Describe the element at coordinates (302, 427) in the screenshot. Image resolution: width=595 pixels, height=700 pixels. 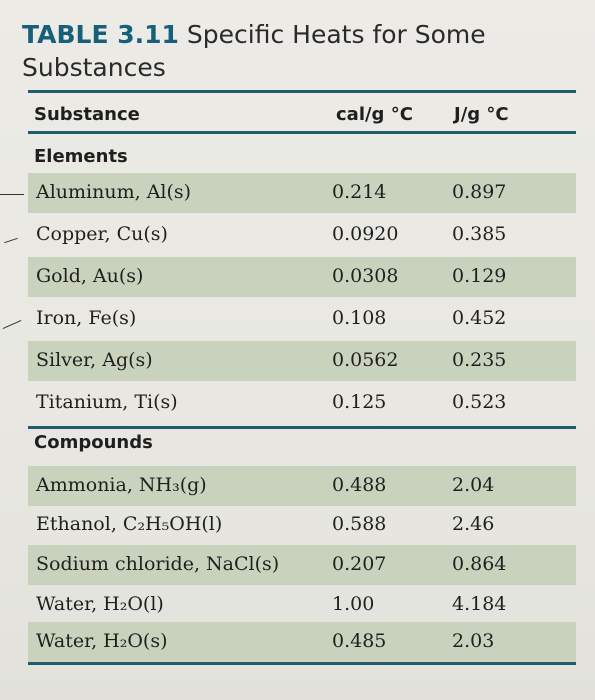
I see `section-rule` at that location.